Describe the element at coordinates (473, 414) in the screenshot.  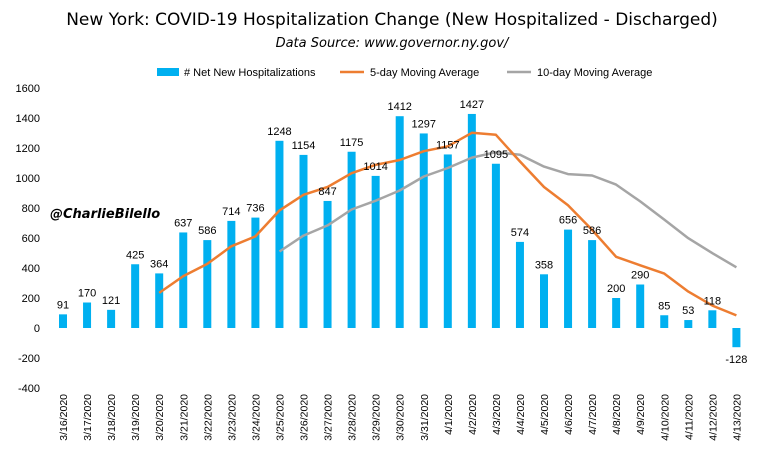
I see `x-tick-label: 4/2/2020` at that location.